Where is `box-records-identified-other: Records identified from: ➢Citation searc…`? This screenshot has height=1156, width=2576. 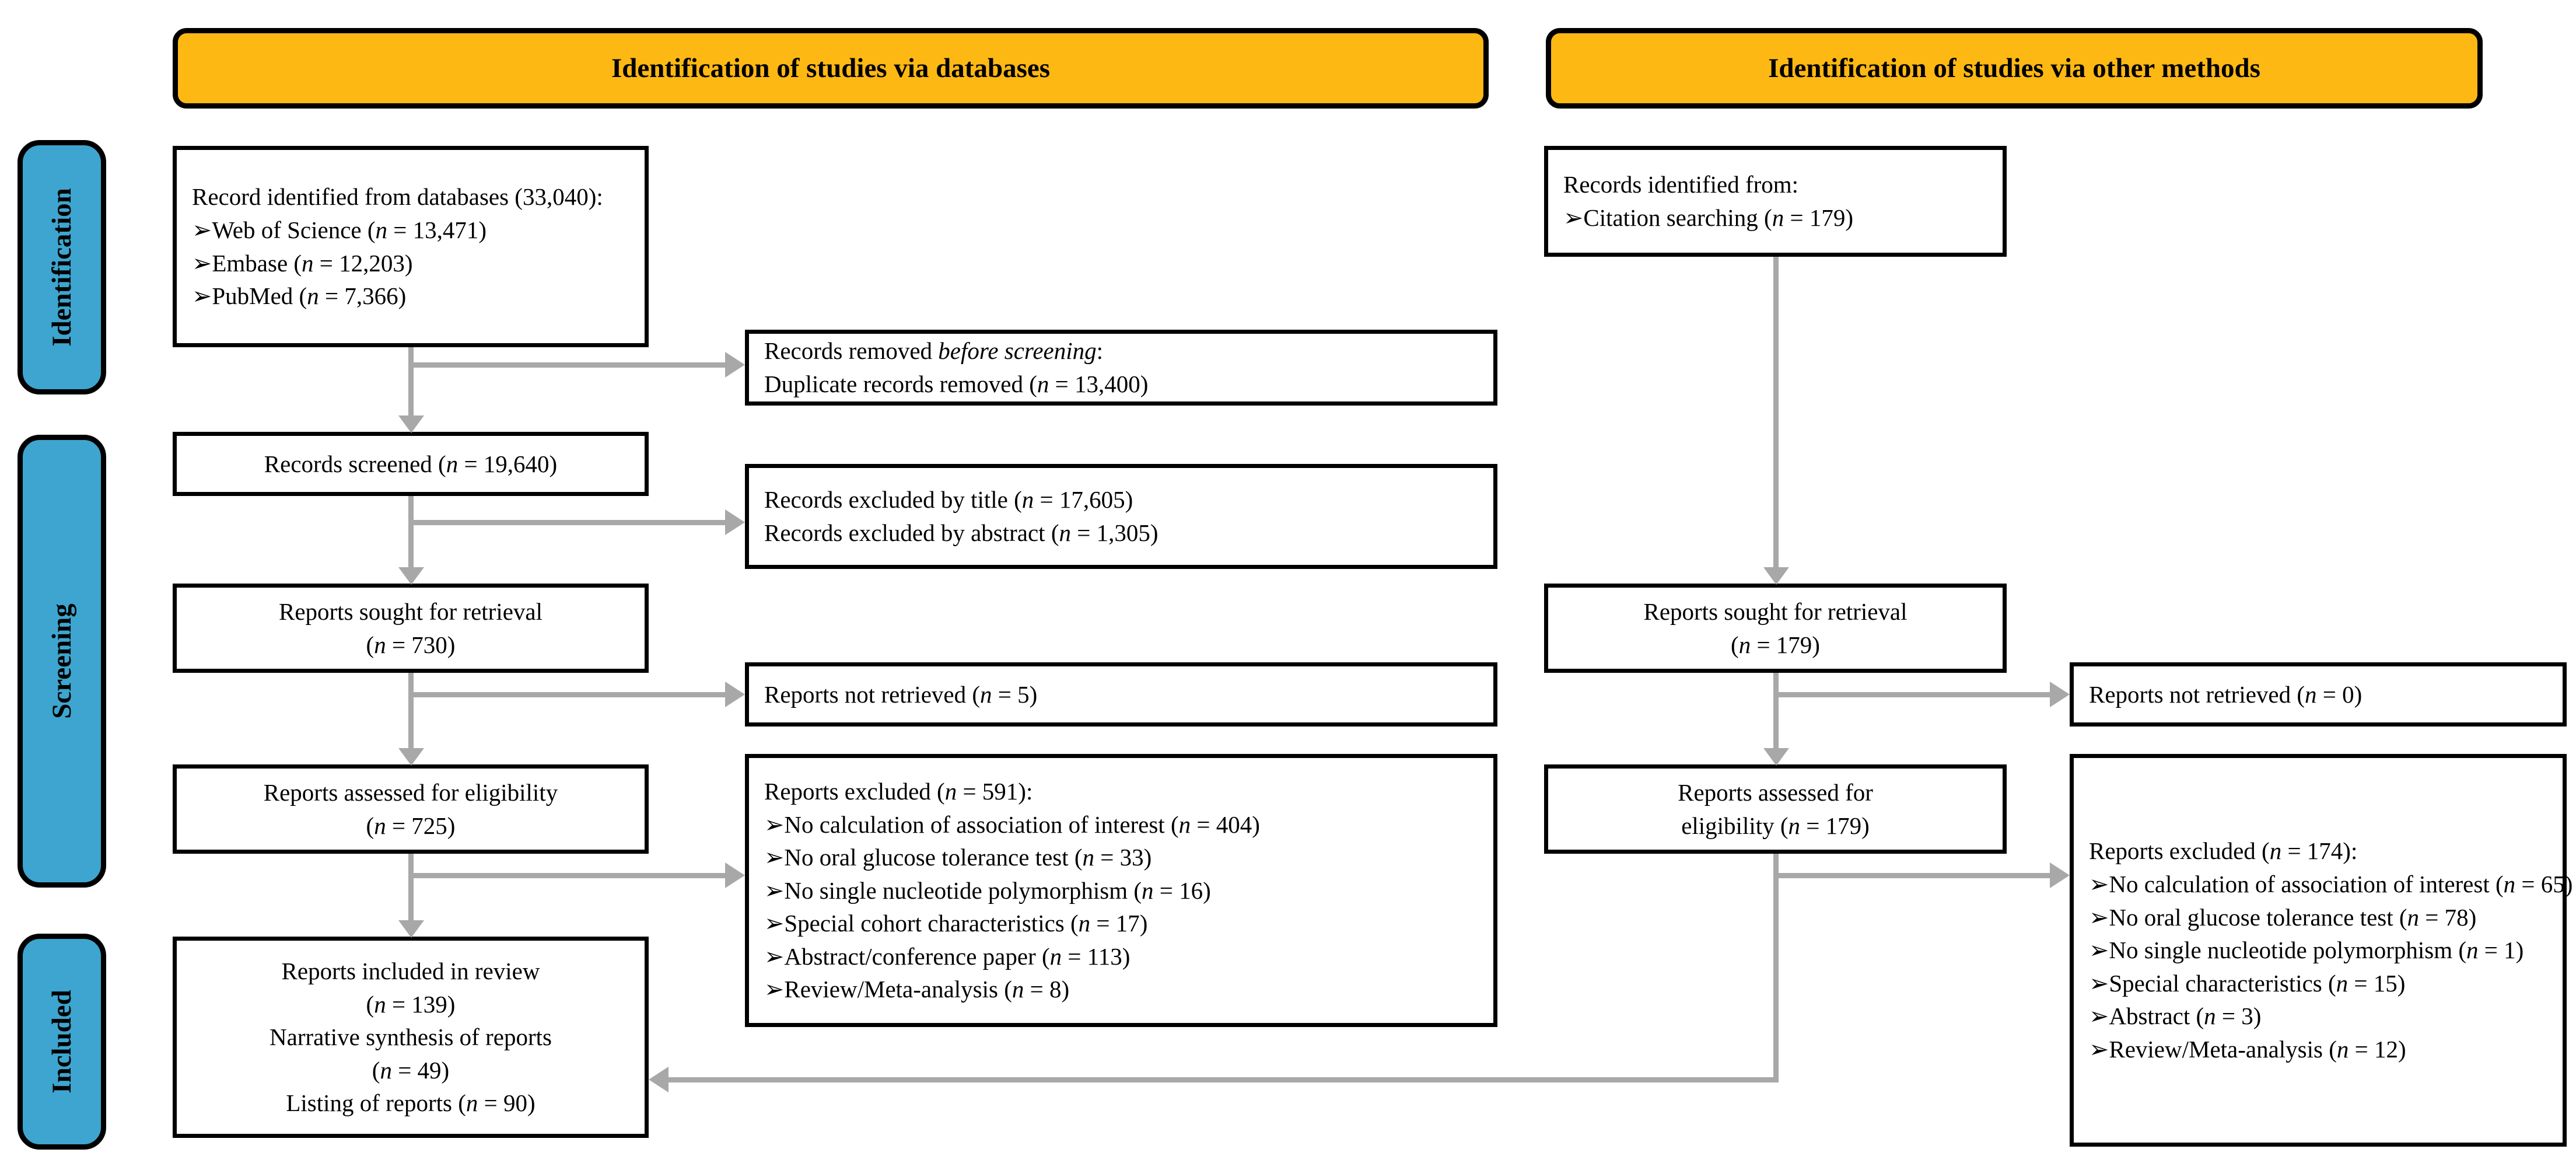
box-records-identified-other: Records identified from: ➢Citation searc… is located at coordinates (1775, 201).